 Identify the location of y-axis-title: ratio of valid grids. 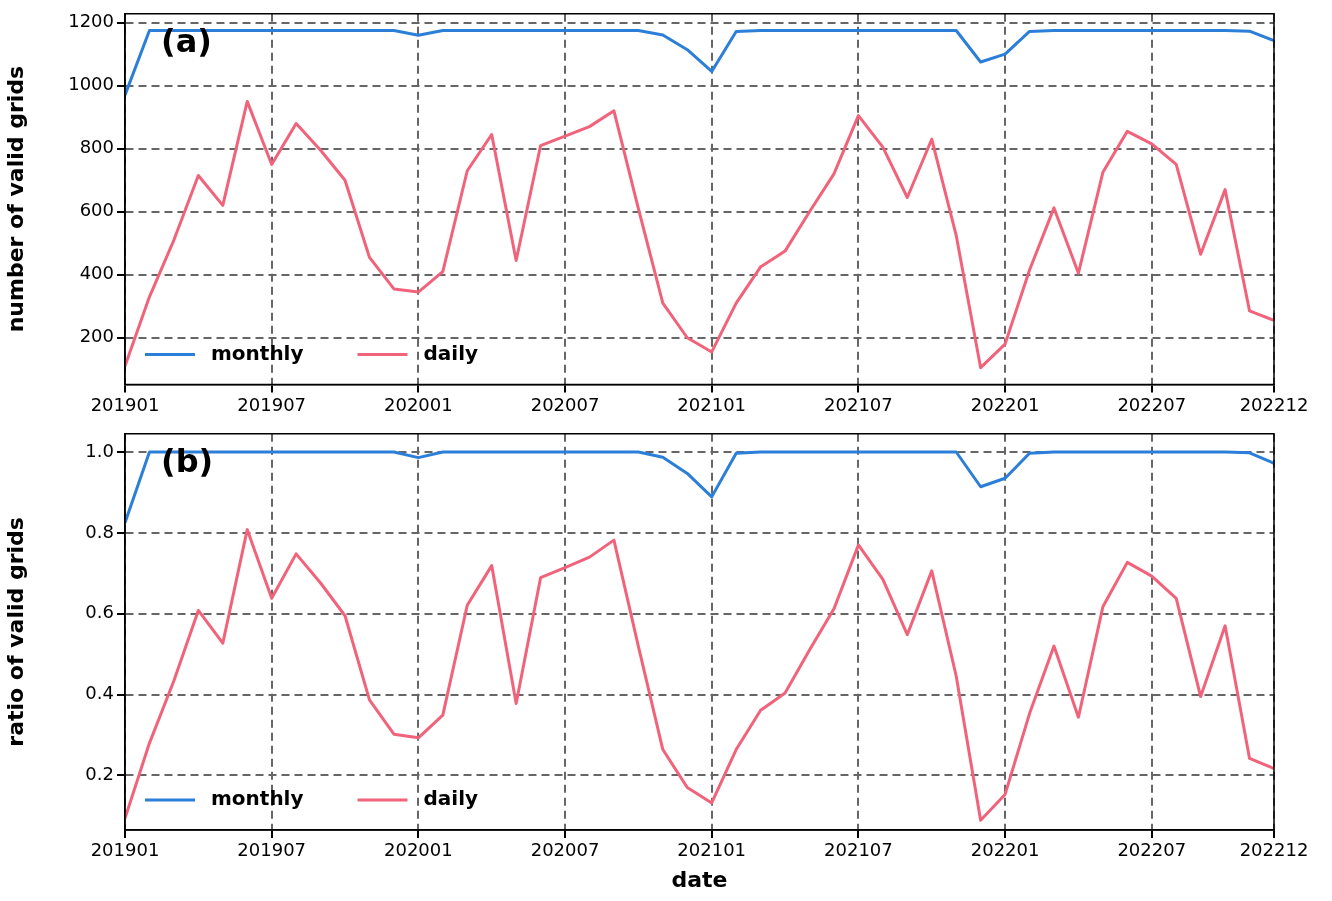
(15, 632).